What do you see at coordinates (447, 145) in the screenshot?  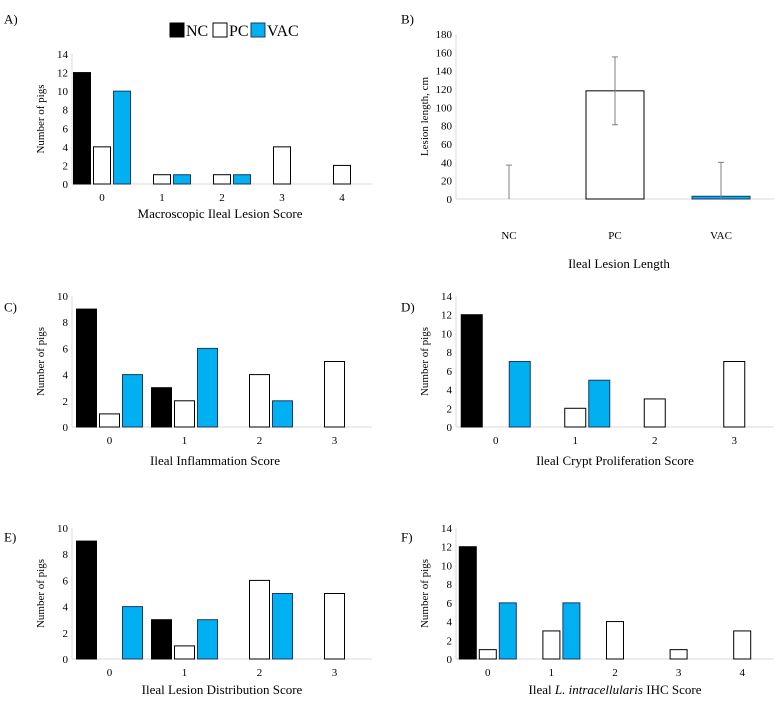 I see `y-tick-label: 60` at bounding box center [447, 145].